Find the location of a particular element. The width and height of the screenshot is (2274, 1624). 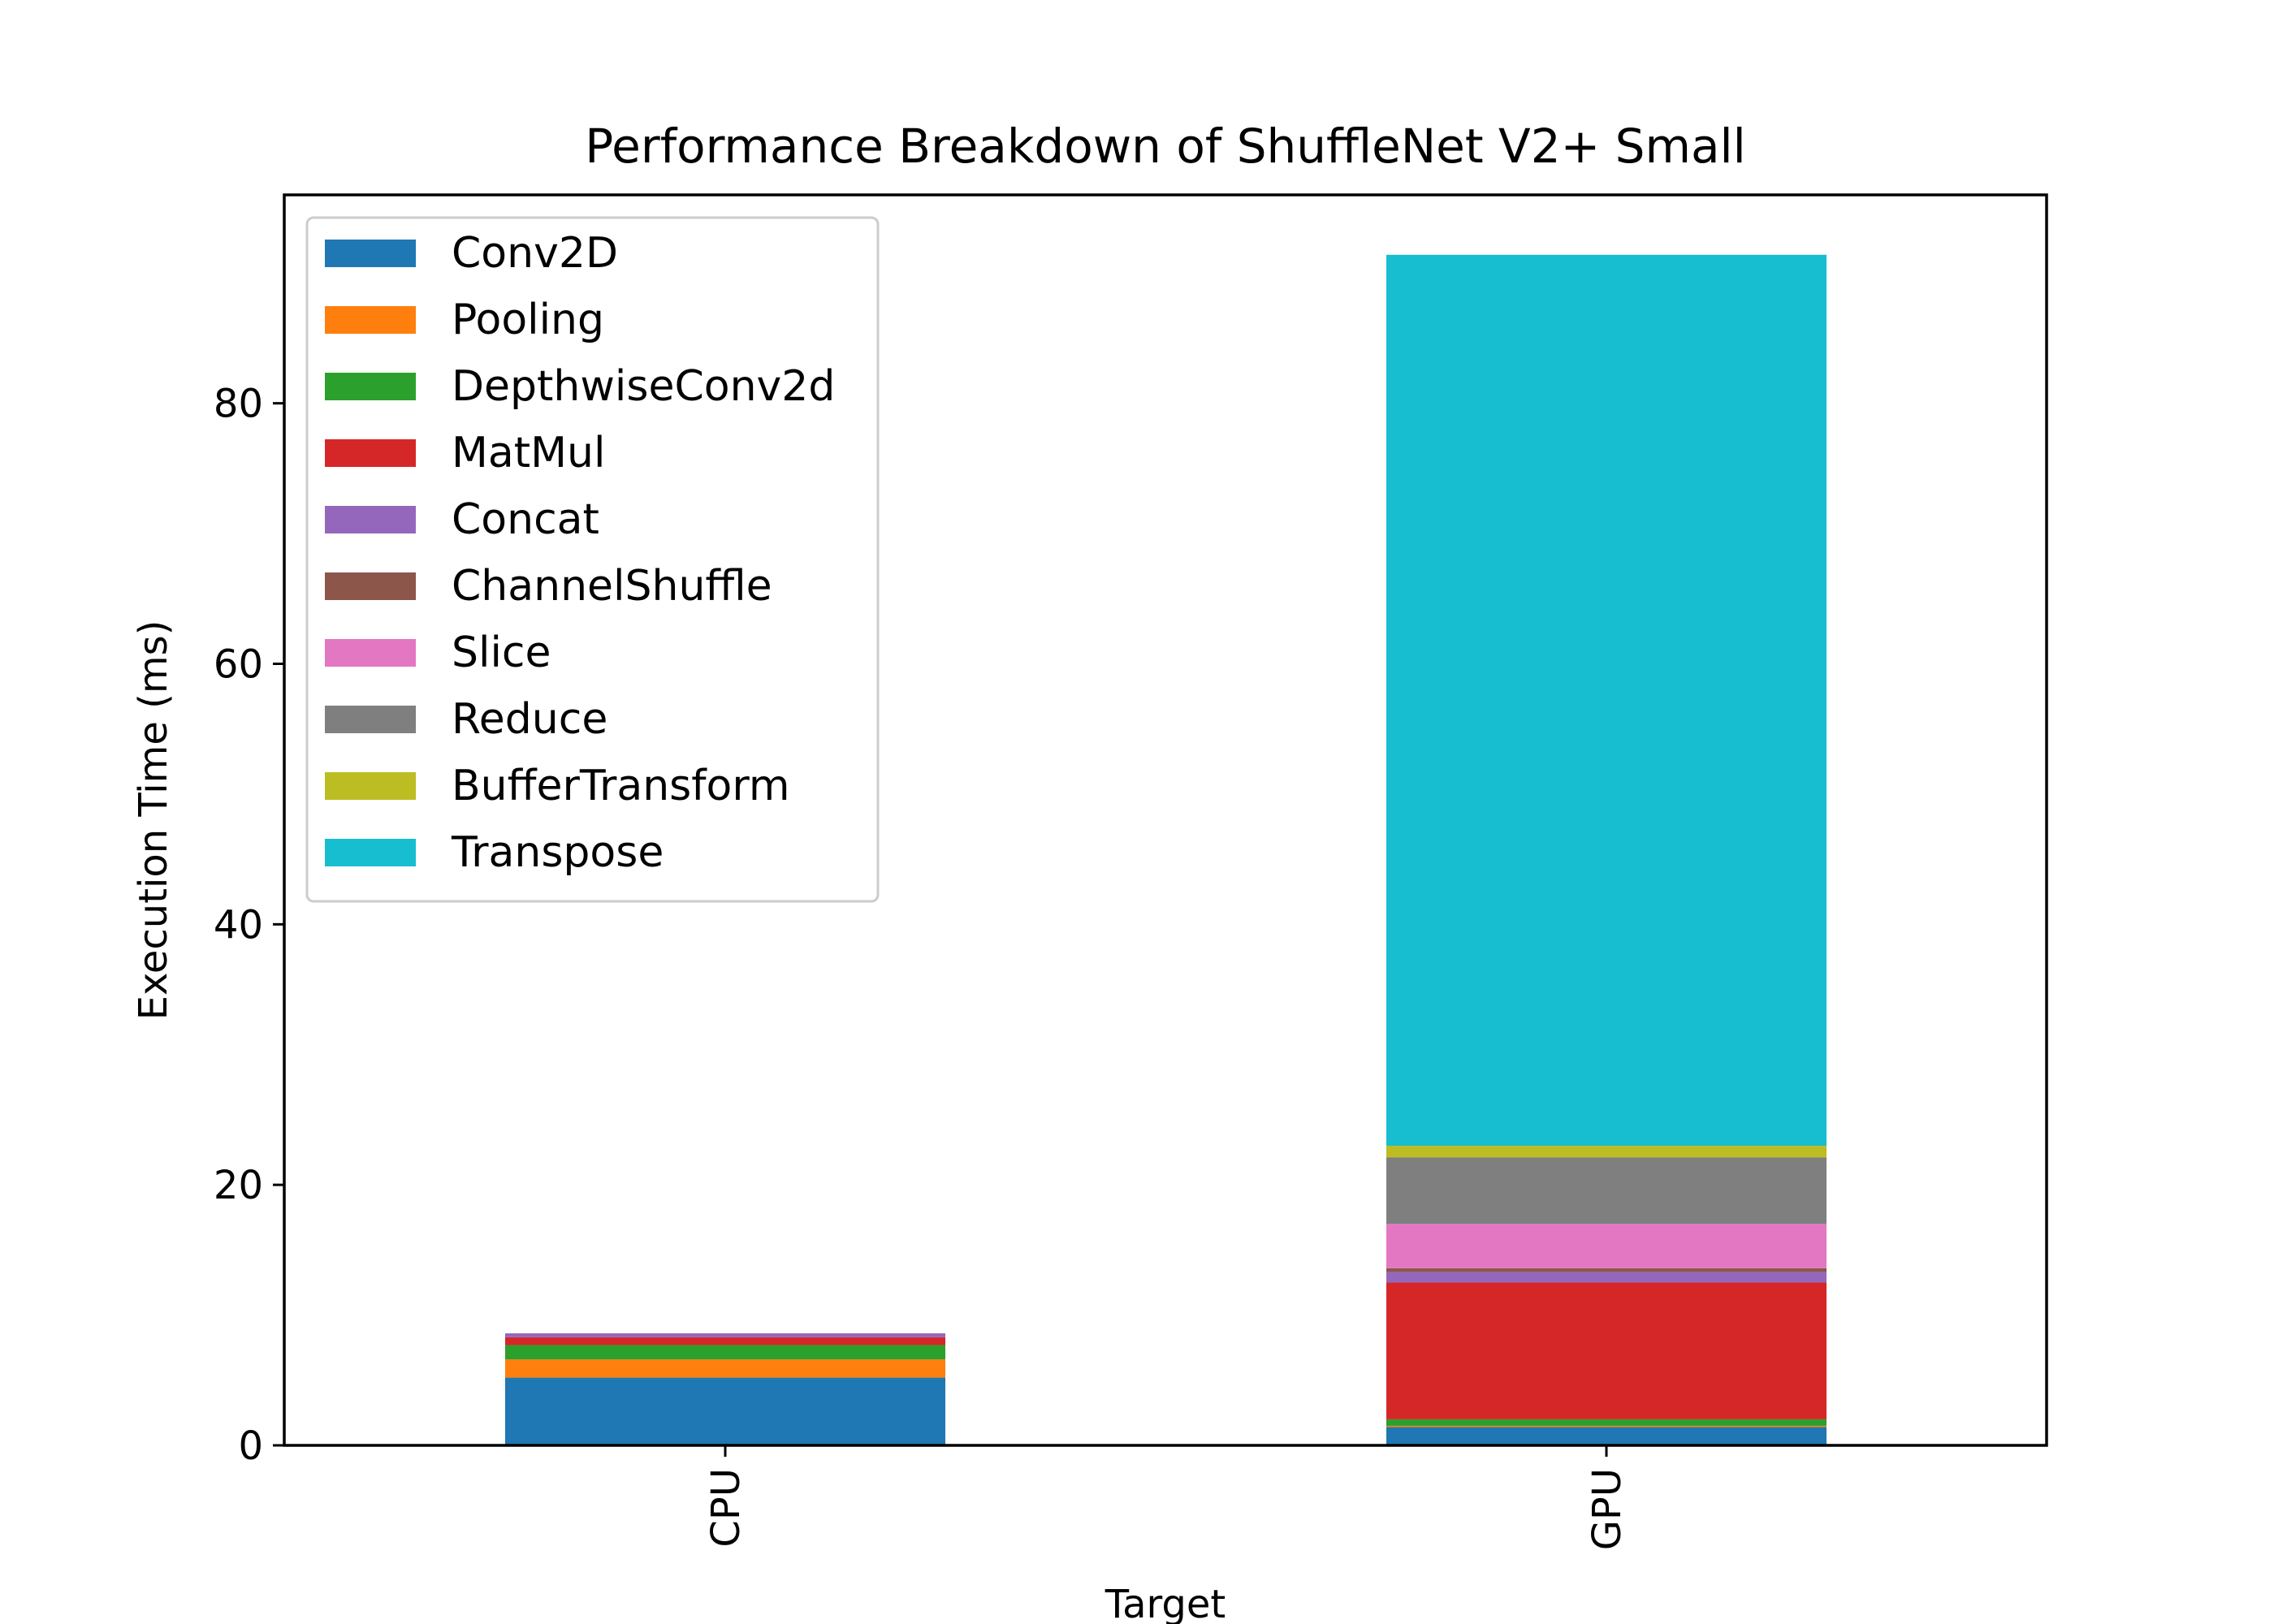

bar-segment-gpu-conv2d is located at coordinates (1606, 1436).